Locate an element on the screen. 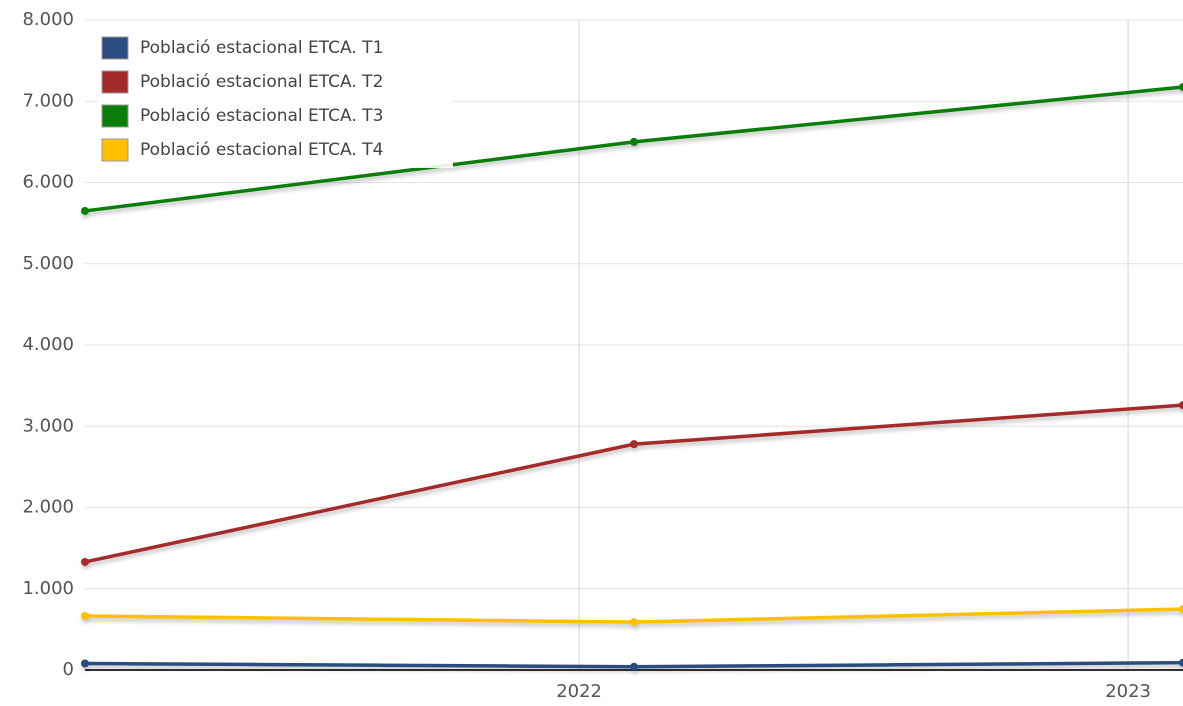 Image resolution: width=1183 pixels, height=706 pixels. y-tick-label: 3.000 is located at coordinates (48, 425).